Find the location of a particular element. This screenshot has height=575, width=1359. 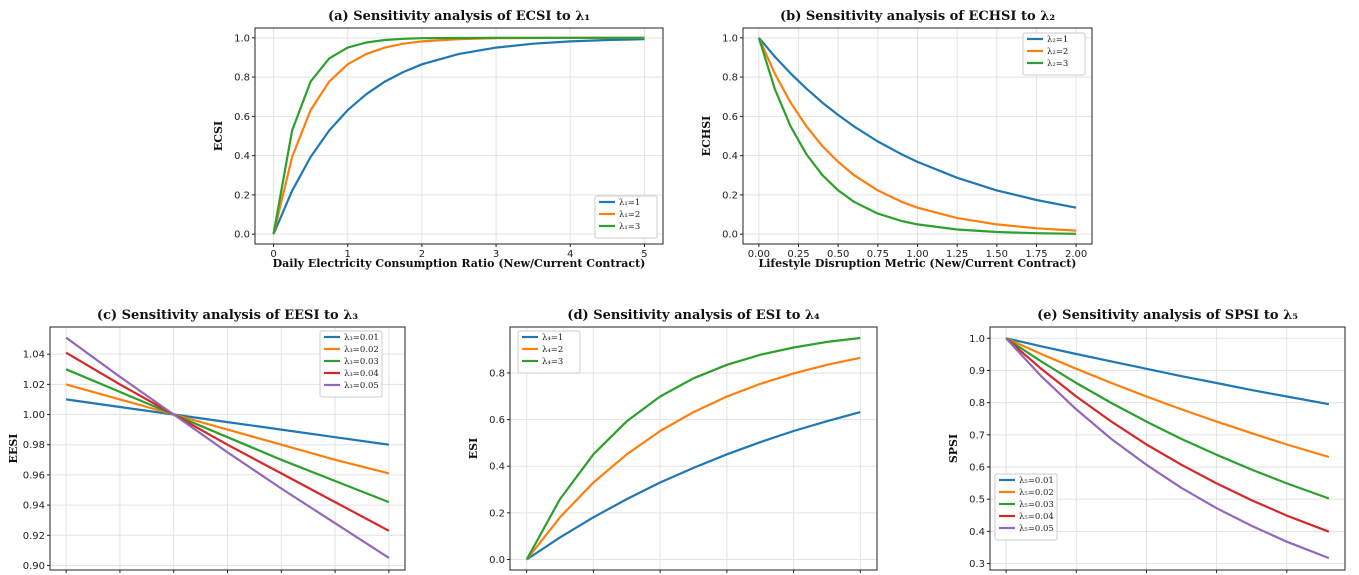

y-tick-label: 0.94 is located at coordinates (34, 506).